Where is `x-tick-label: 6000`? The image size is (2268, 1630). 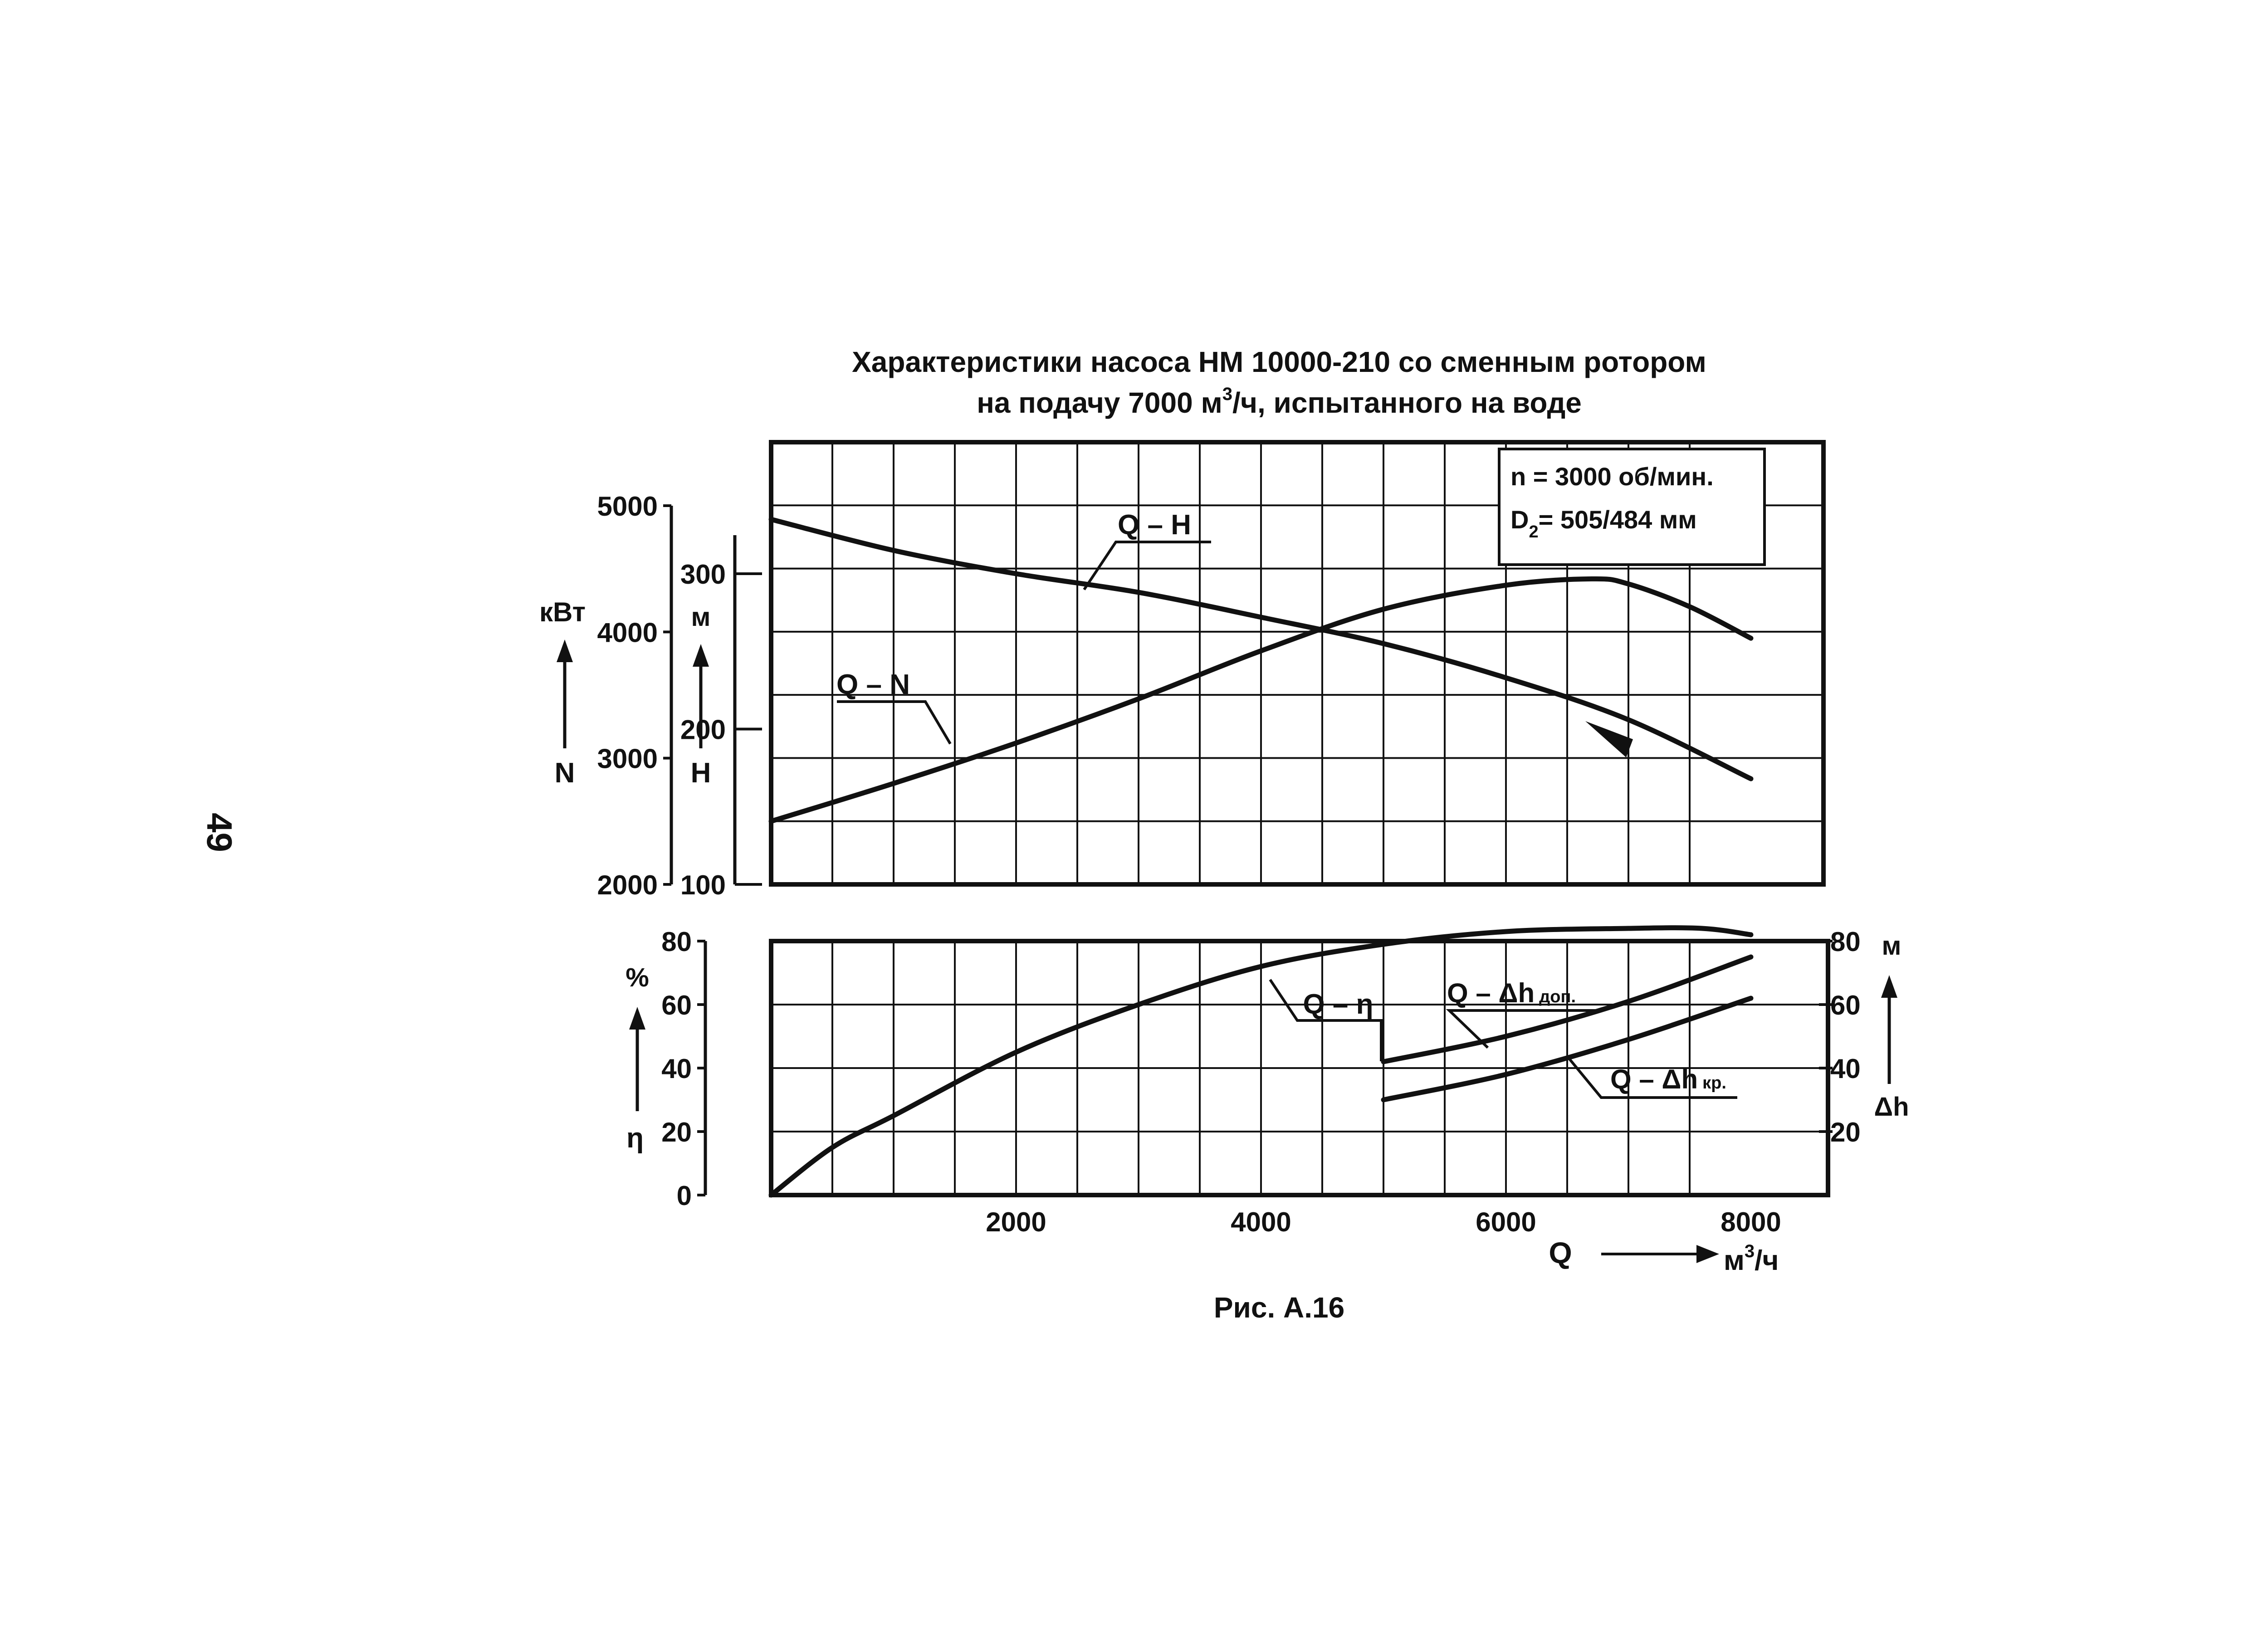 x-tick-label: 6000 is located at coordinates (1506, 1222).